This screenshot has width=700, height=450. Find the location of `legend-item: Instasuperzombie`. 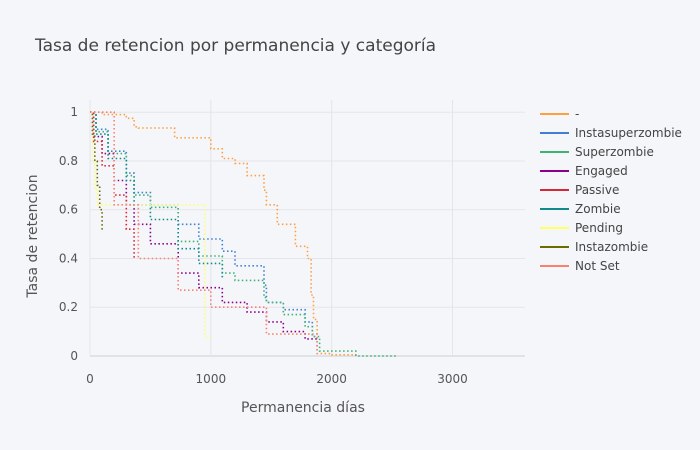

legend-item: Instasuperzombie is located at coordinates (611, 133).